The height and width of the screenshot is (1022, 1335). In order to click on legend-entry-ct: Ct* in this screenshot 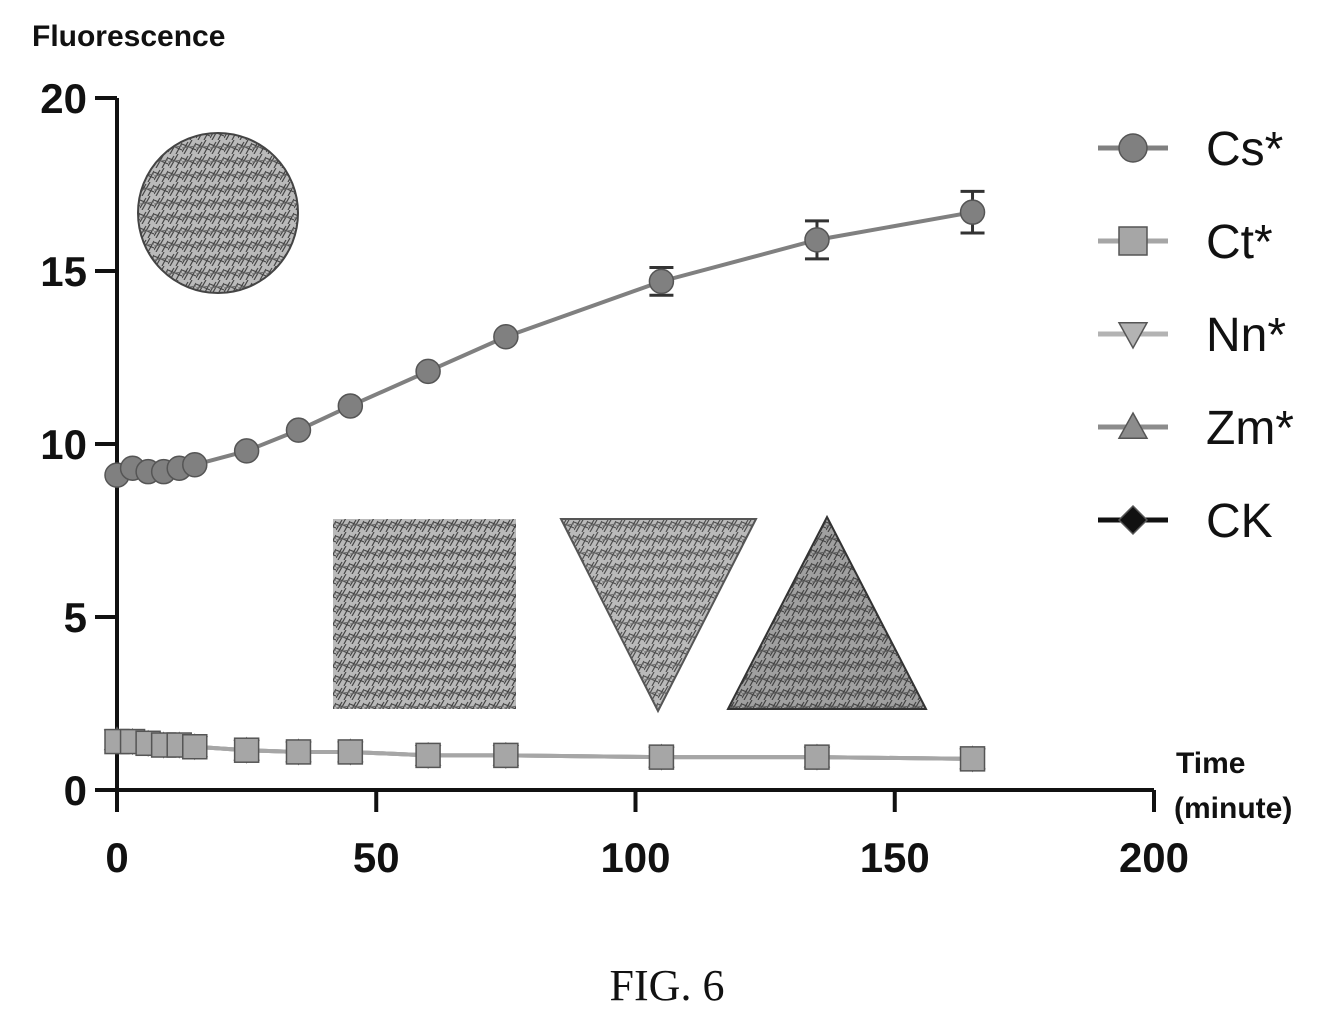, I will do `click(1185, 242)`.